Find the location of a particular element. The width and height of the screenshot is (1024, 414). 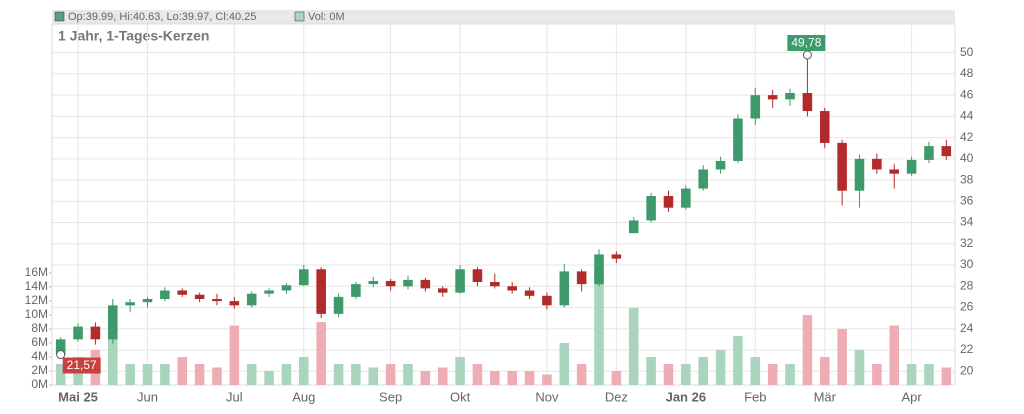

x-tick-label: Dez is located at coordinates (616, 396).